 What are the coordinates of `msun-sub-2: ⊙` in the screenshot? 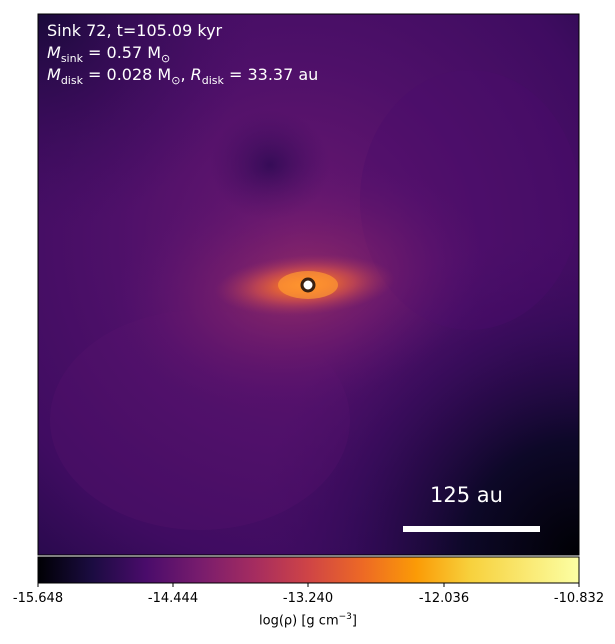 It's located at (176, 81).